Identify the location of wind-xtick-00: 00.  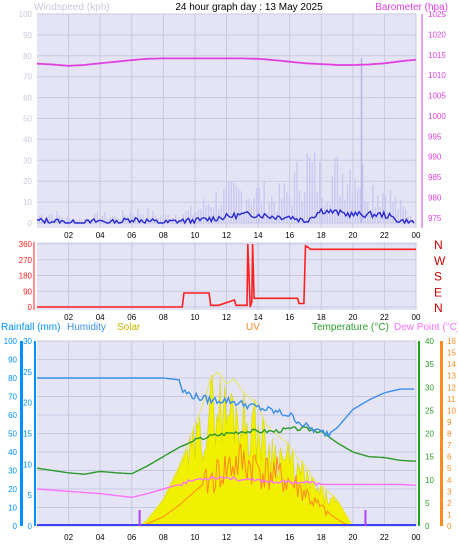
(416, 235).